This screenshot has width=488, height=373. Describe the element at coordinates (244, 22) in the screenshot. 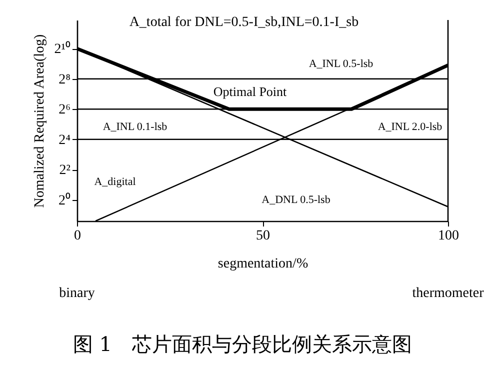

I see `chart-title: A_total for DNL=0.5-I_sb,INL=0.1-I_sb` at that location.